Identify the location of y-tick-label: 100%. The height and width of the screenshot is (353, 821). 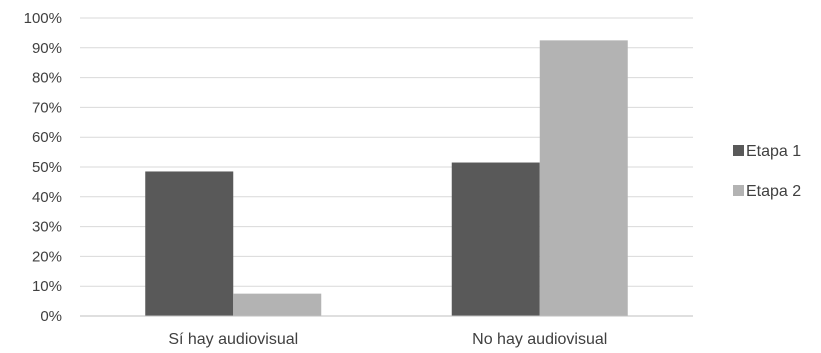
(43, 18).